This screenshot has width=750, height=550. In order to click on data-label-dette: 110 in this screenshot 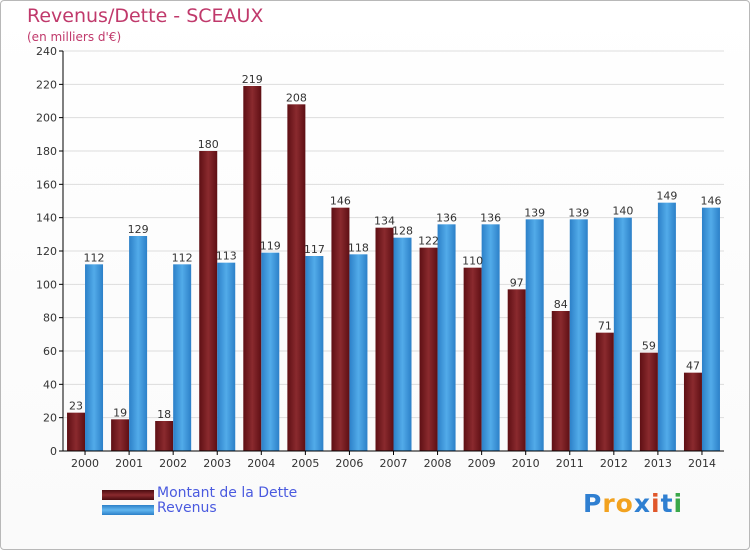, I will do `click(472, 261)`.